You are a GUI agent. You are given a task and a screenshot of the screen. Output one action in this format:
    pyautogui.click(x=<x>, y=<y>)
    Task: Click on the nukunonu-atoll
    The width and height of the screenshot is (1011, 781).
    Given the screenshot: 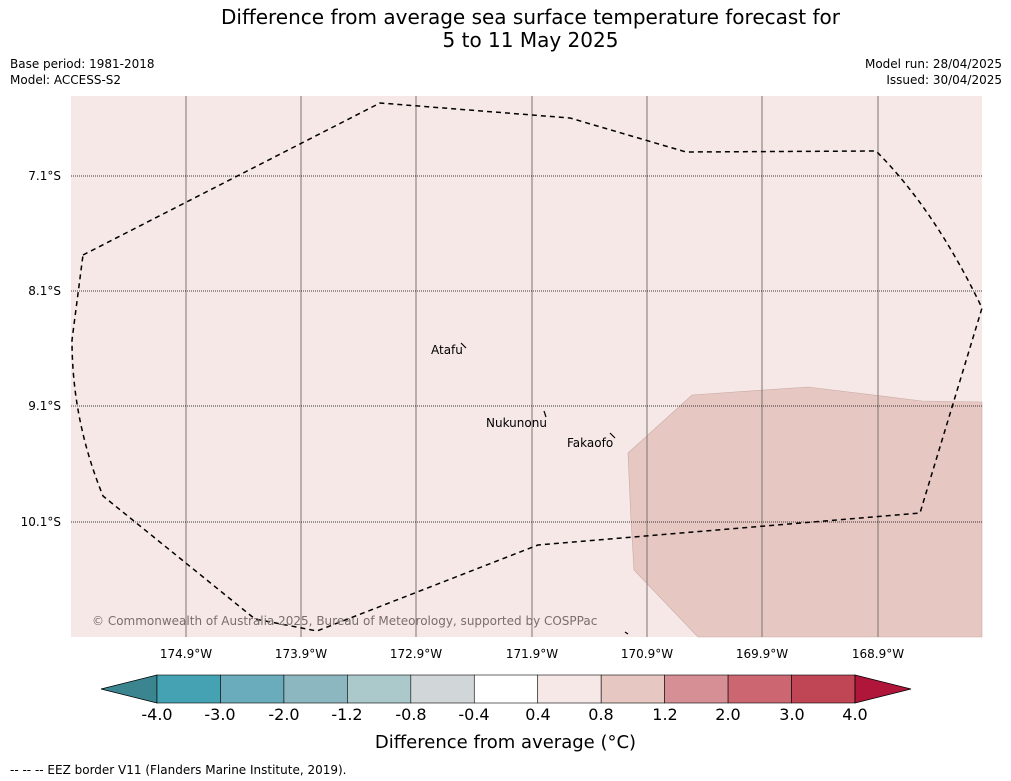 What is the action you would take?
    pyautogui.click(x=545, y=414)
    